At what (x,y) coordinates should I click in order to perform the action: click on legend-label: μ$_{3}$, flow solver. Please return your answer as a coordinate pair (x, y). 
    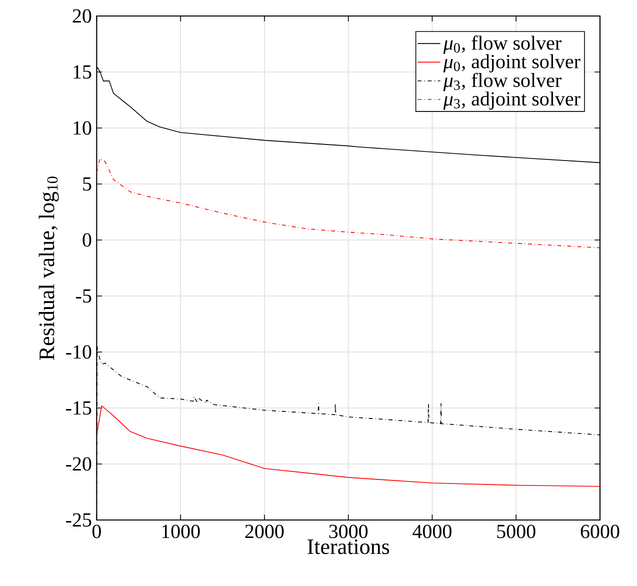
    Looking at the image, I should click on (502, 82).